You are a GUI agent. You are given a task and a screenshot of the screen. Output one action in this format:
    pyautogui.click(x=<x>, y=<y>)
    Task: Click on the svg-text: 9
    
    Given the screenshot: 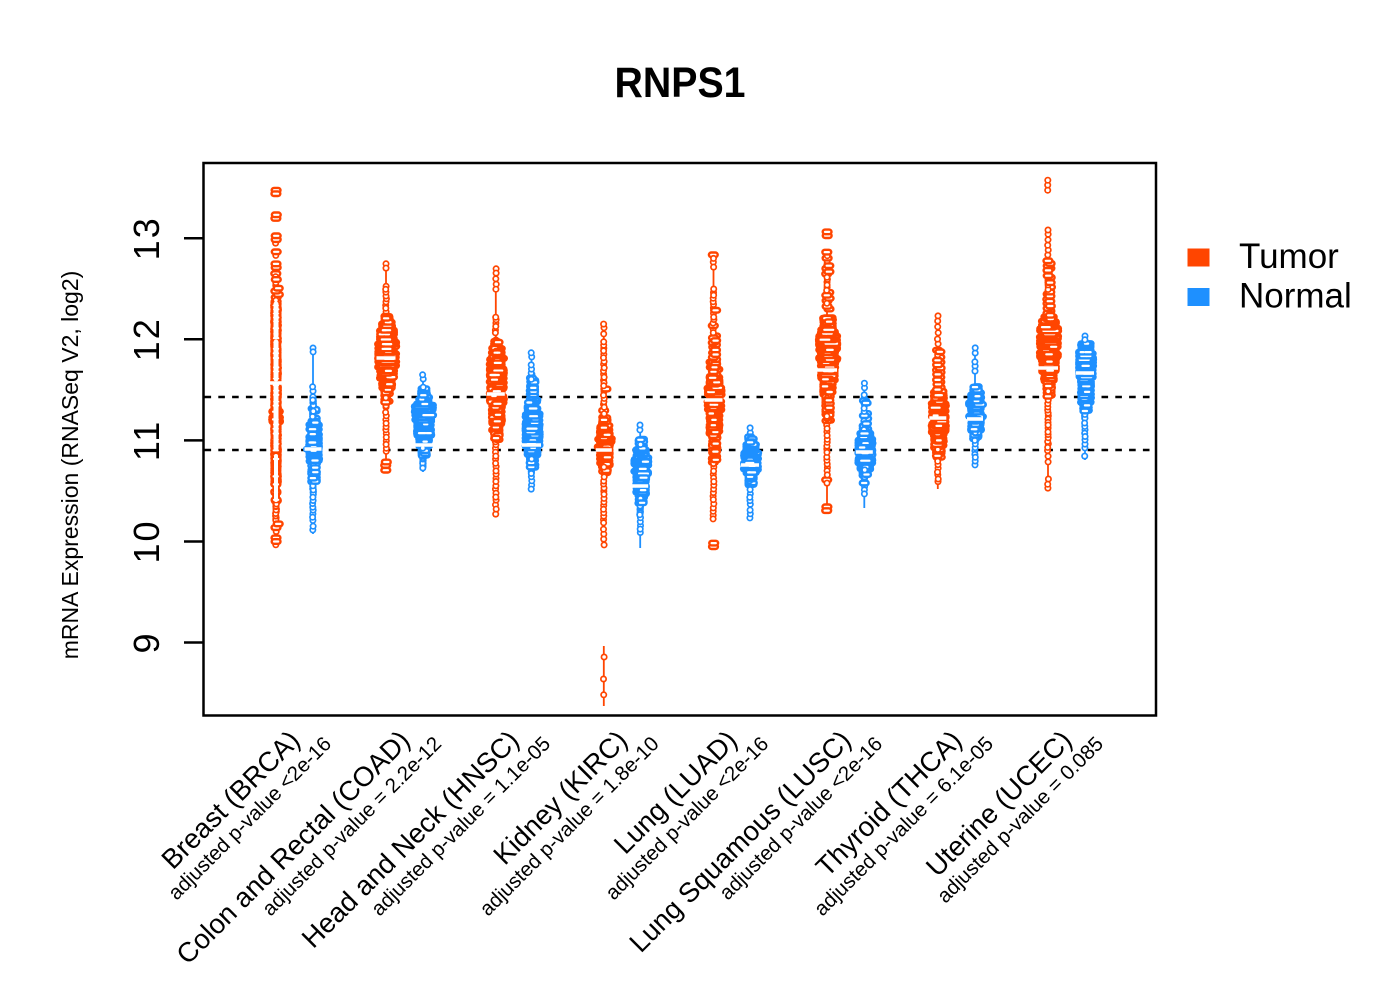 What is the action you would take?
    pyautogui.click(x=146, y=642)
    